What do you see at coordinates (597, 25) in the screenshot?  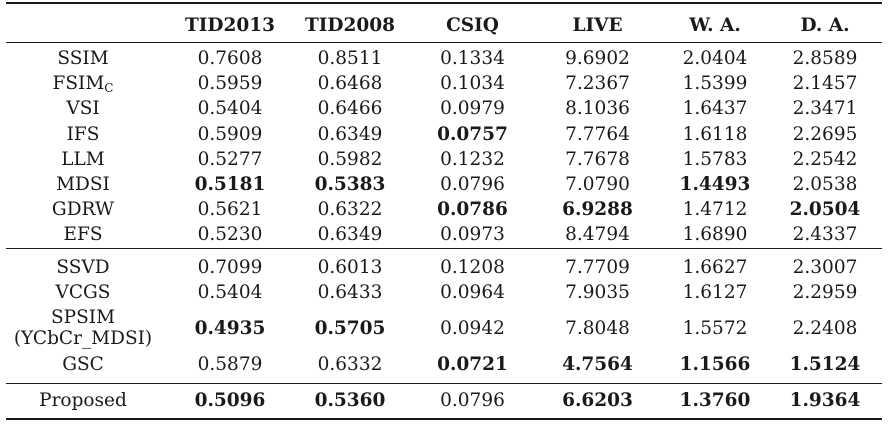 I see `header-cell-live: LIVE` at bounding box center [597, 25].